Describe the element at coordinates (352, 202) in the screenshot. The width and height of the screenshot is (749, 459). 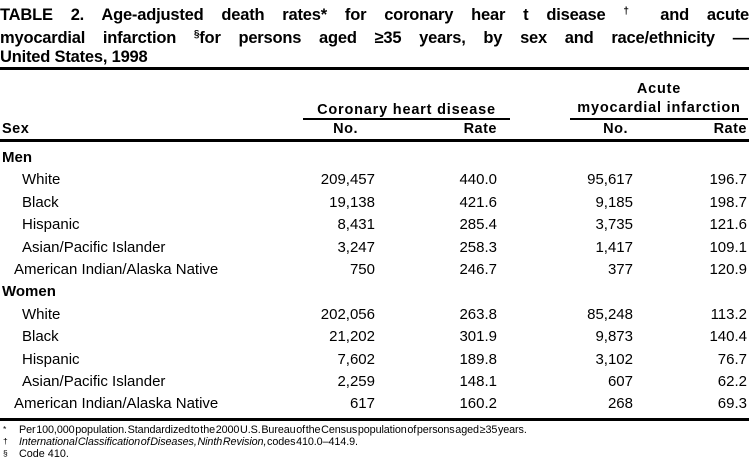
I see `chd-no-value: 19,138` at that location.